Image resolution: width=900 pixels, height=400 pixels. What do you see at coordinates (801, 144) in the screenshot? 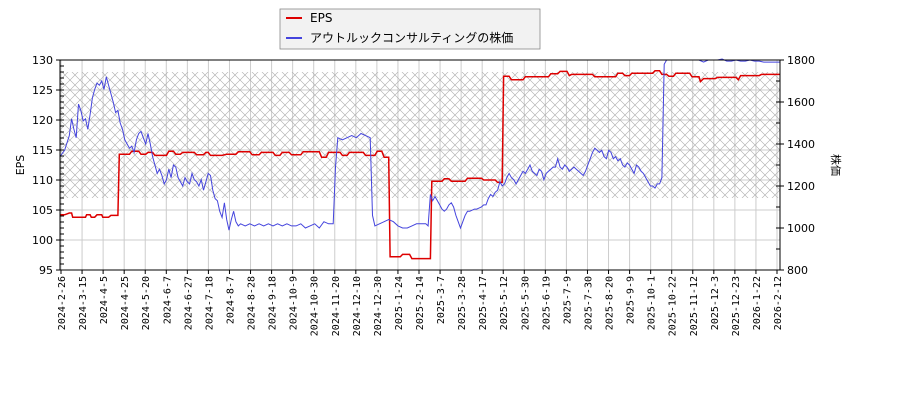
I see `right-tick-label: 1400` at bounding box center [801, 144].